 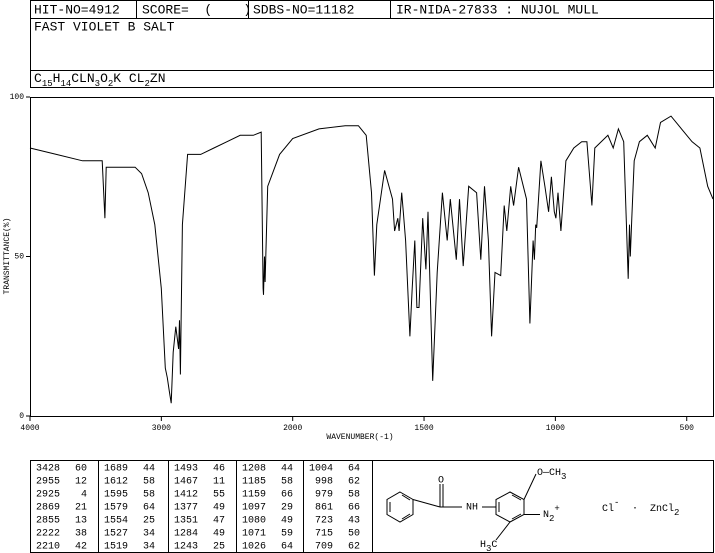 I want to click on peak-wavenumber: 2222, so click(x=48, y=534).